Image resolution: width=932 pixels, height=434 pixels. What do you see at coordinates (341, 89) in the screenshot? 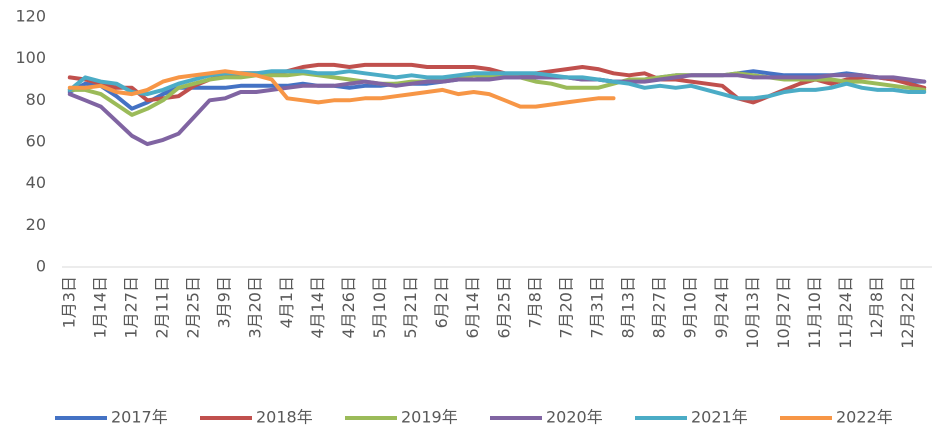
I see `series-line` at bounding box center [341, 89].